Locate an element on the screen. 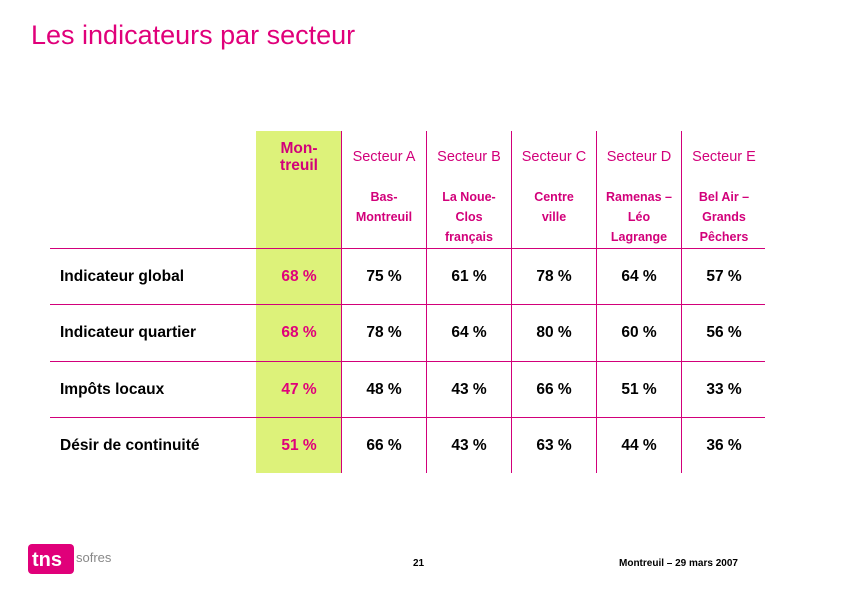 The height and width of the screenshot is (595, 842). tns-sofres-logo: tns sofres is located at coordinates (73, 560).